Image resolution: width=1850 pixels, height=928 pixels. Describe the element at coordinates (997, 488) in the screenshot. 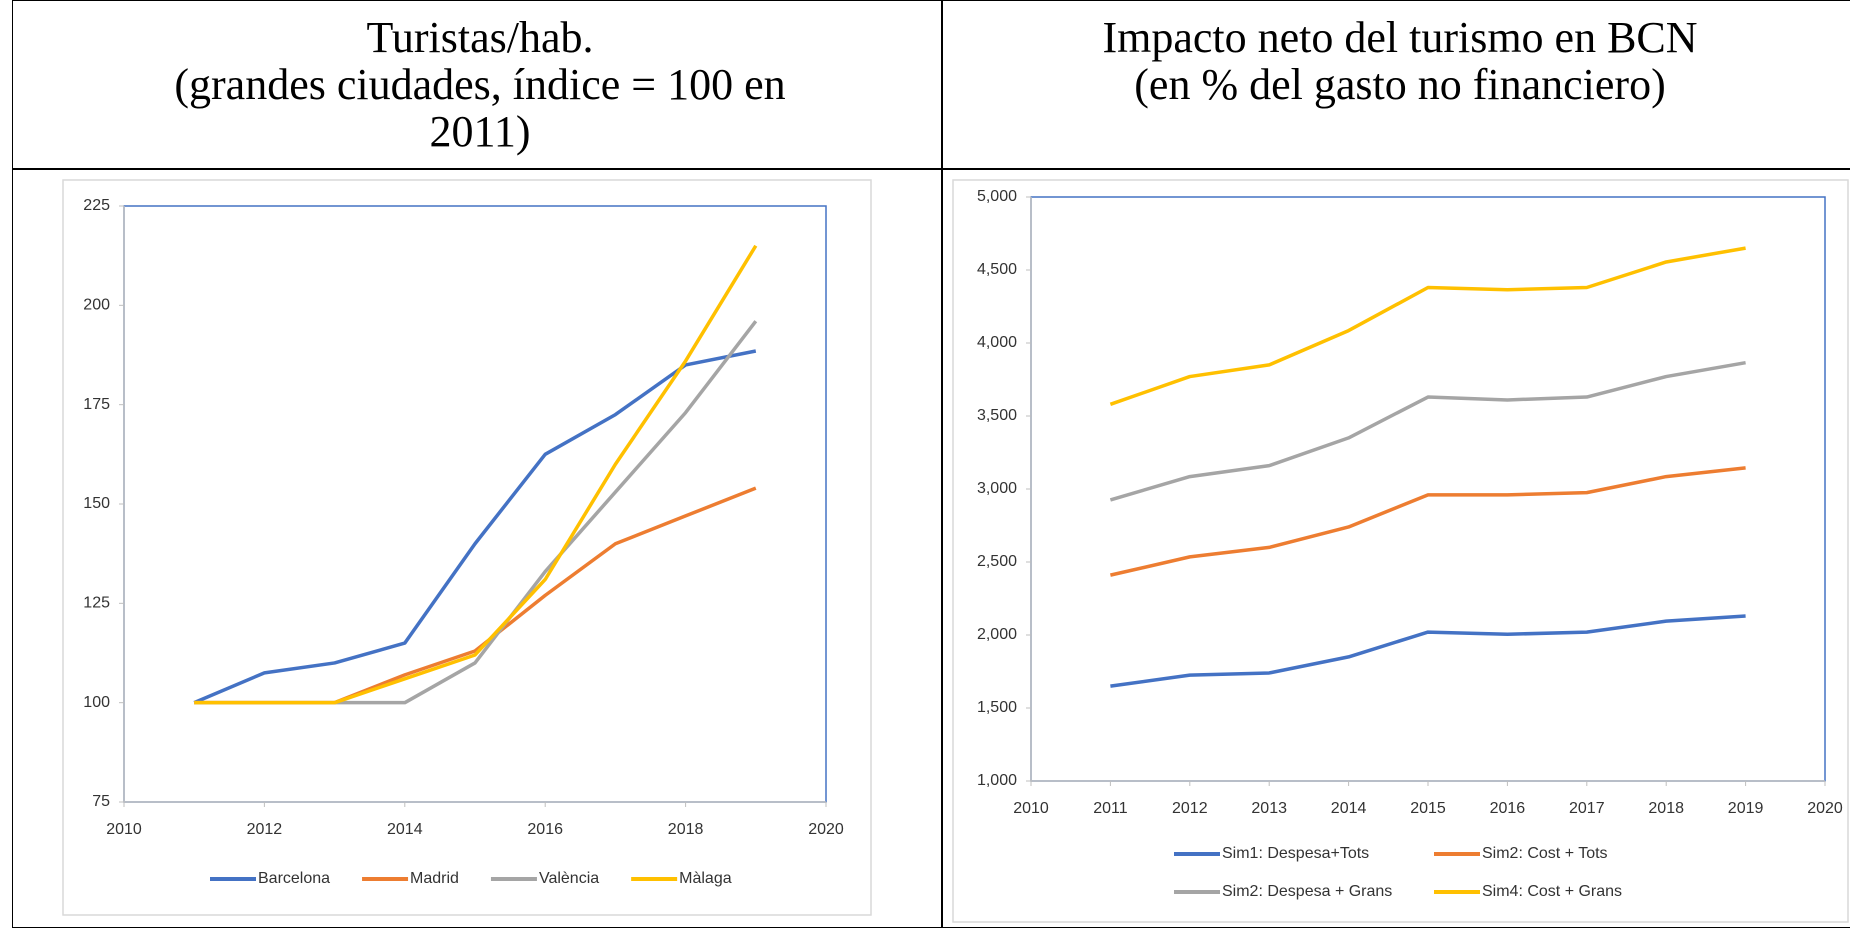

I see `y-tick-label: 3,000` at that location.